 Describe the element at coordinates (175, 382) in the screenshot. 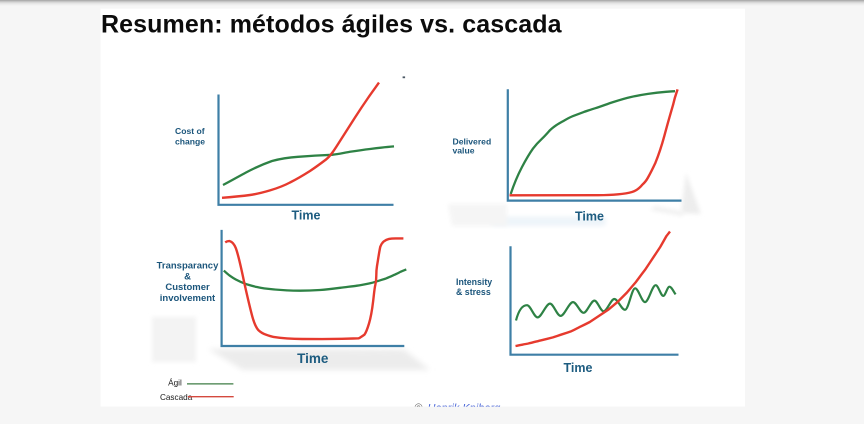

I see `svg-text: Ágil` at that location.